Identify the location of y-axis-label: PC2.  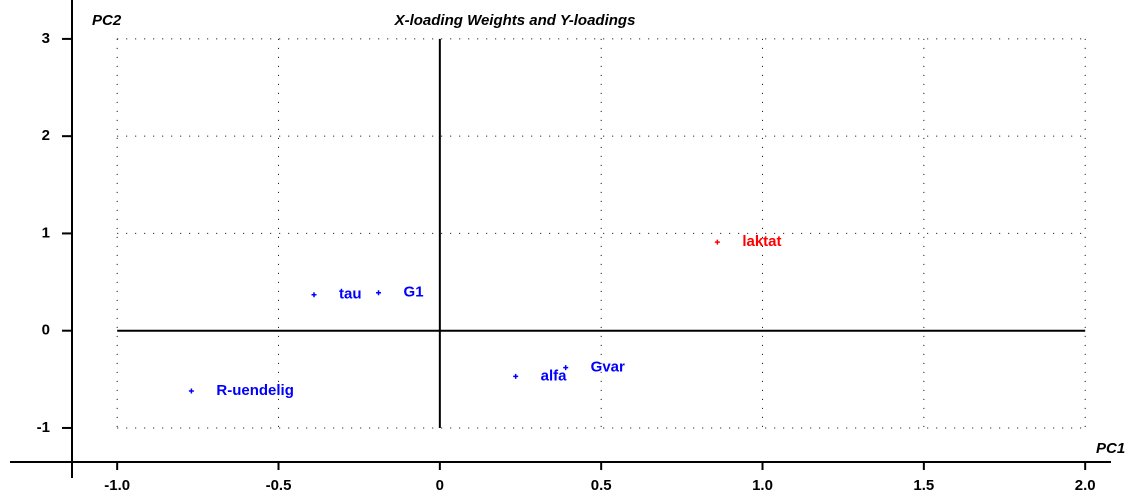
(107, 20).